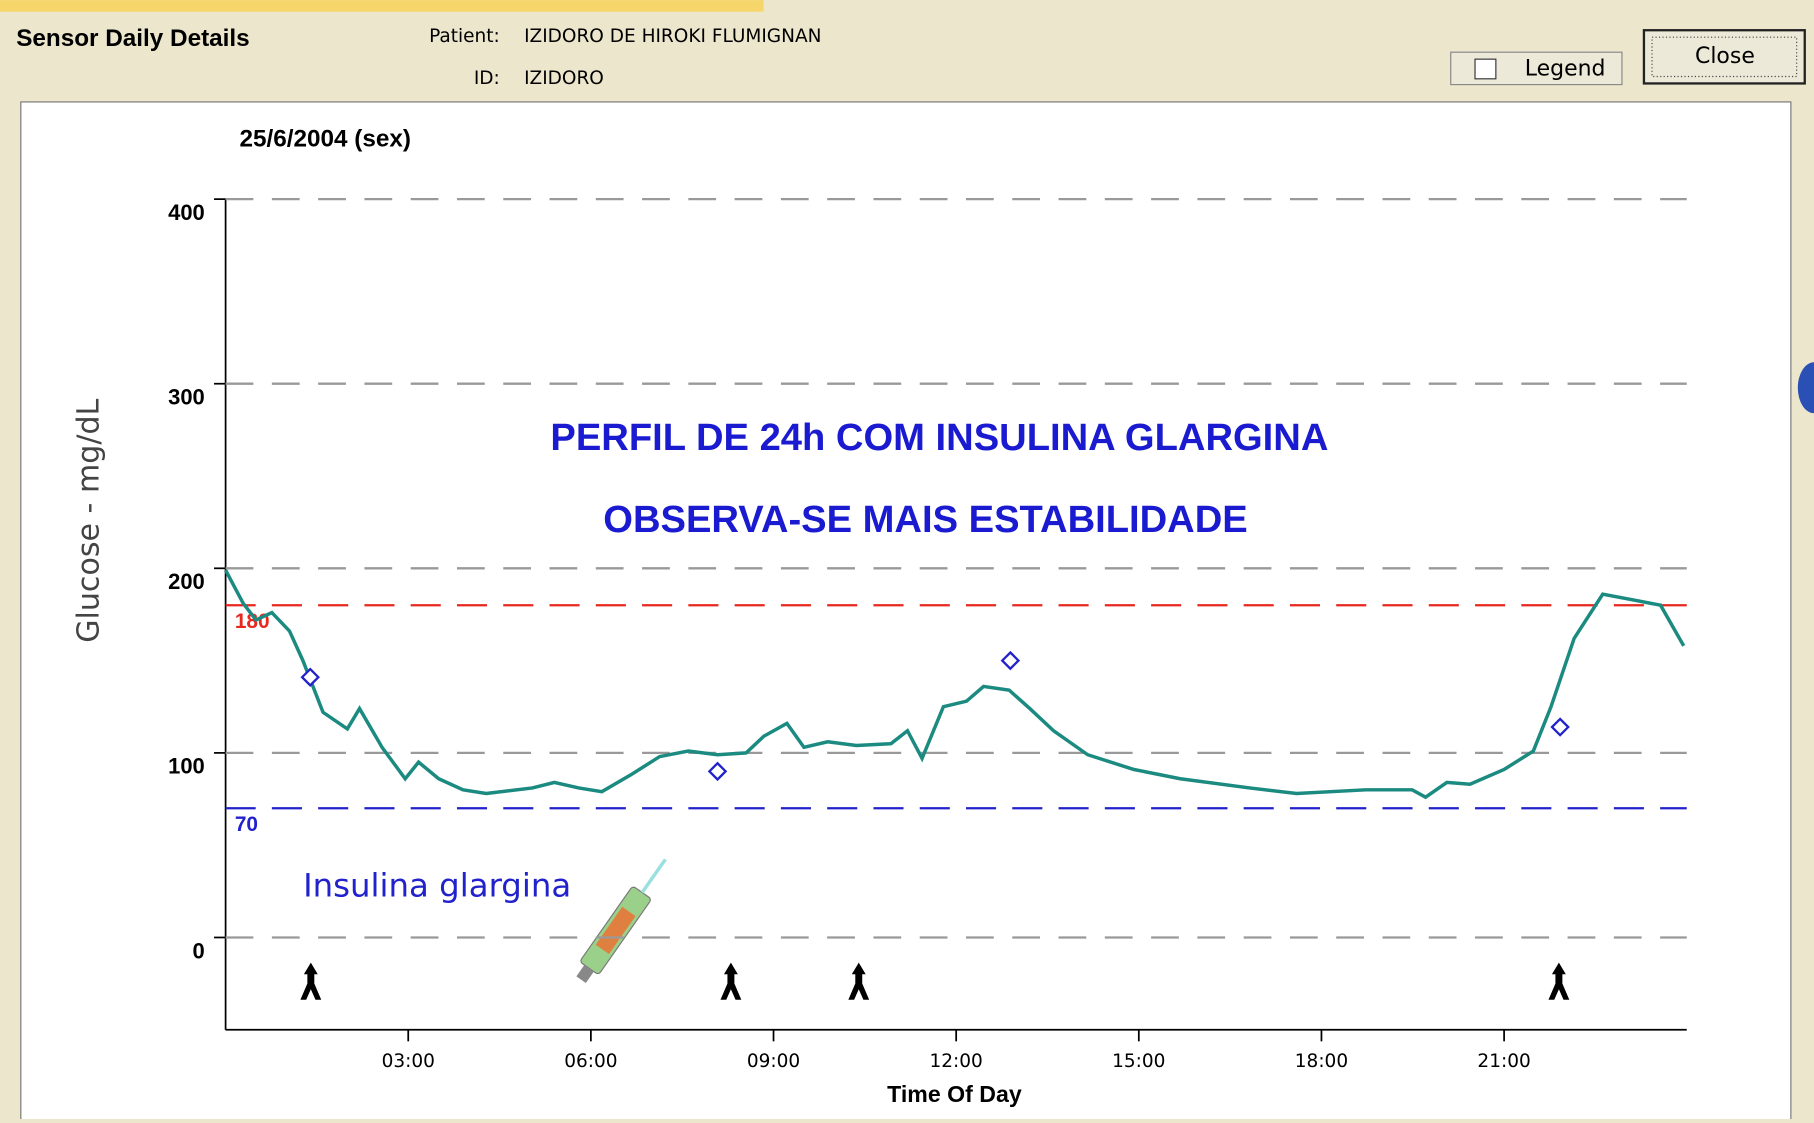  What do you see at coordinates (1503, 1061) in the screenshot?
I see `x-tick-label: 21:00` at bounding box center [1503, 1061].